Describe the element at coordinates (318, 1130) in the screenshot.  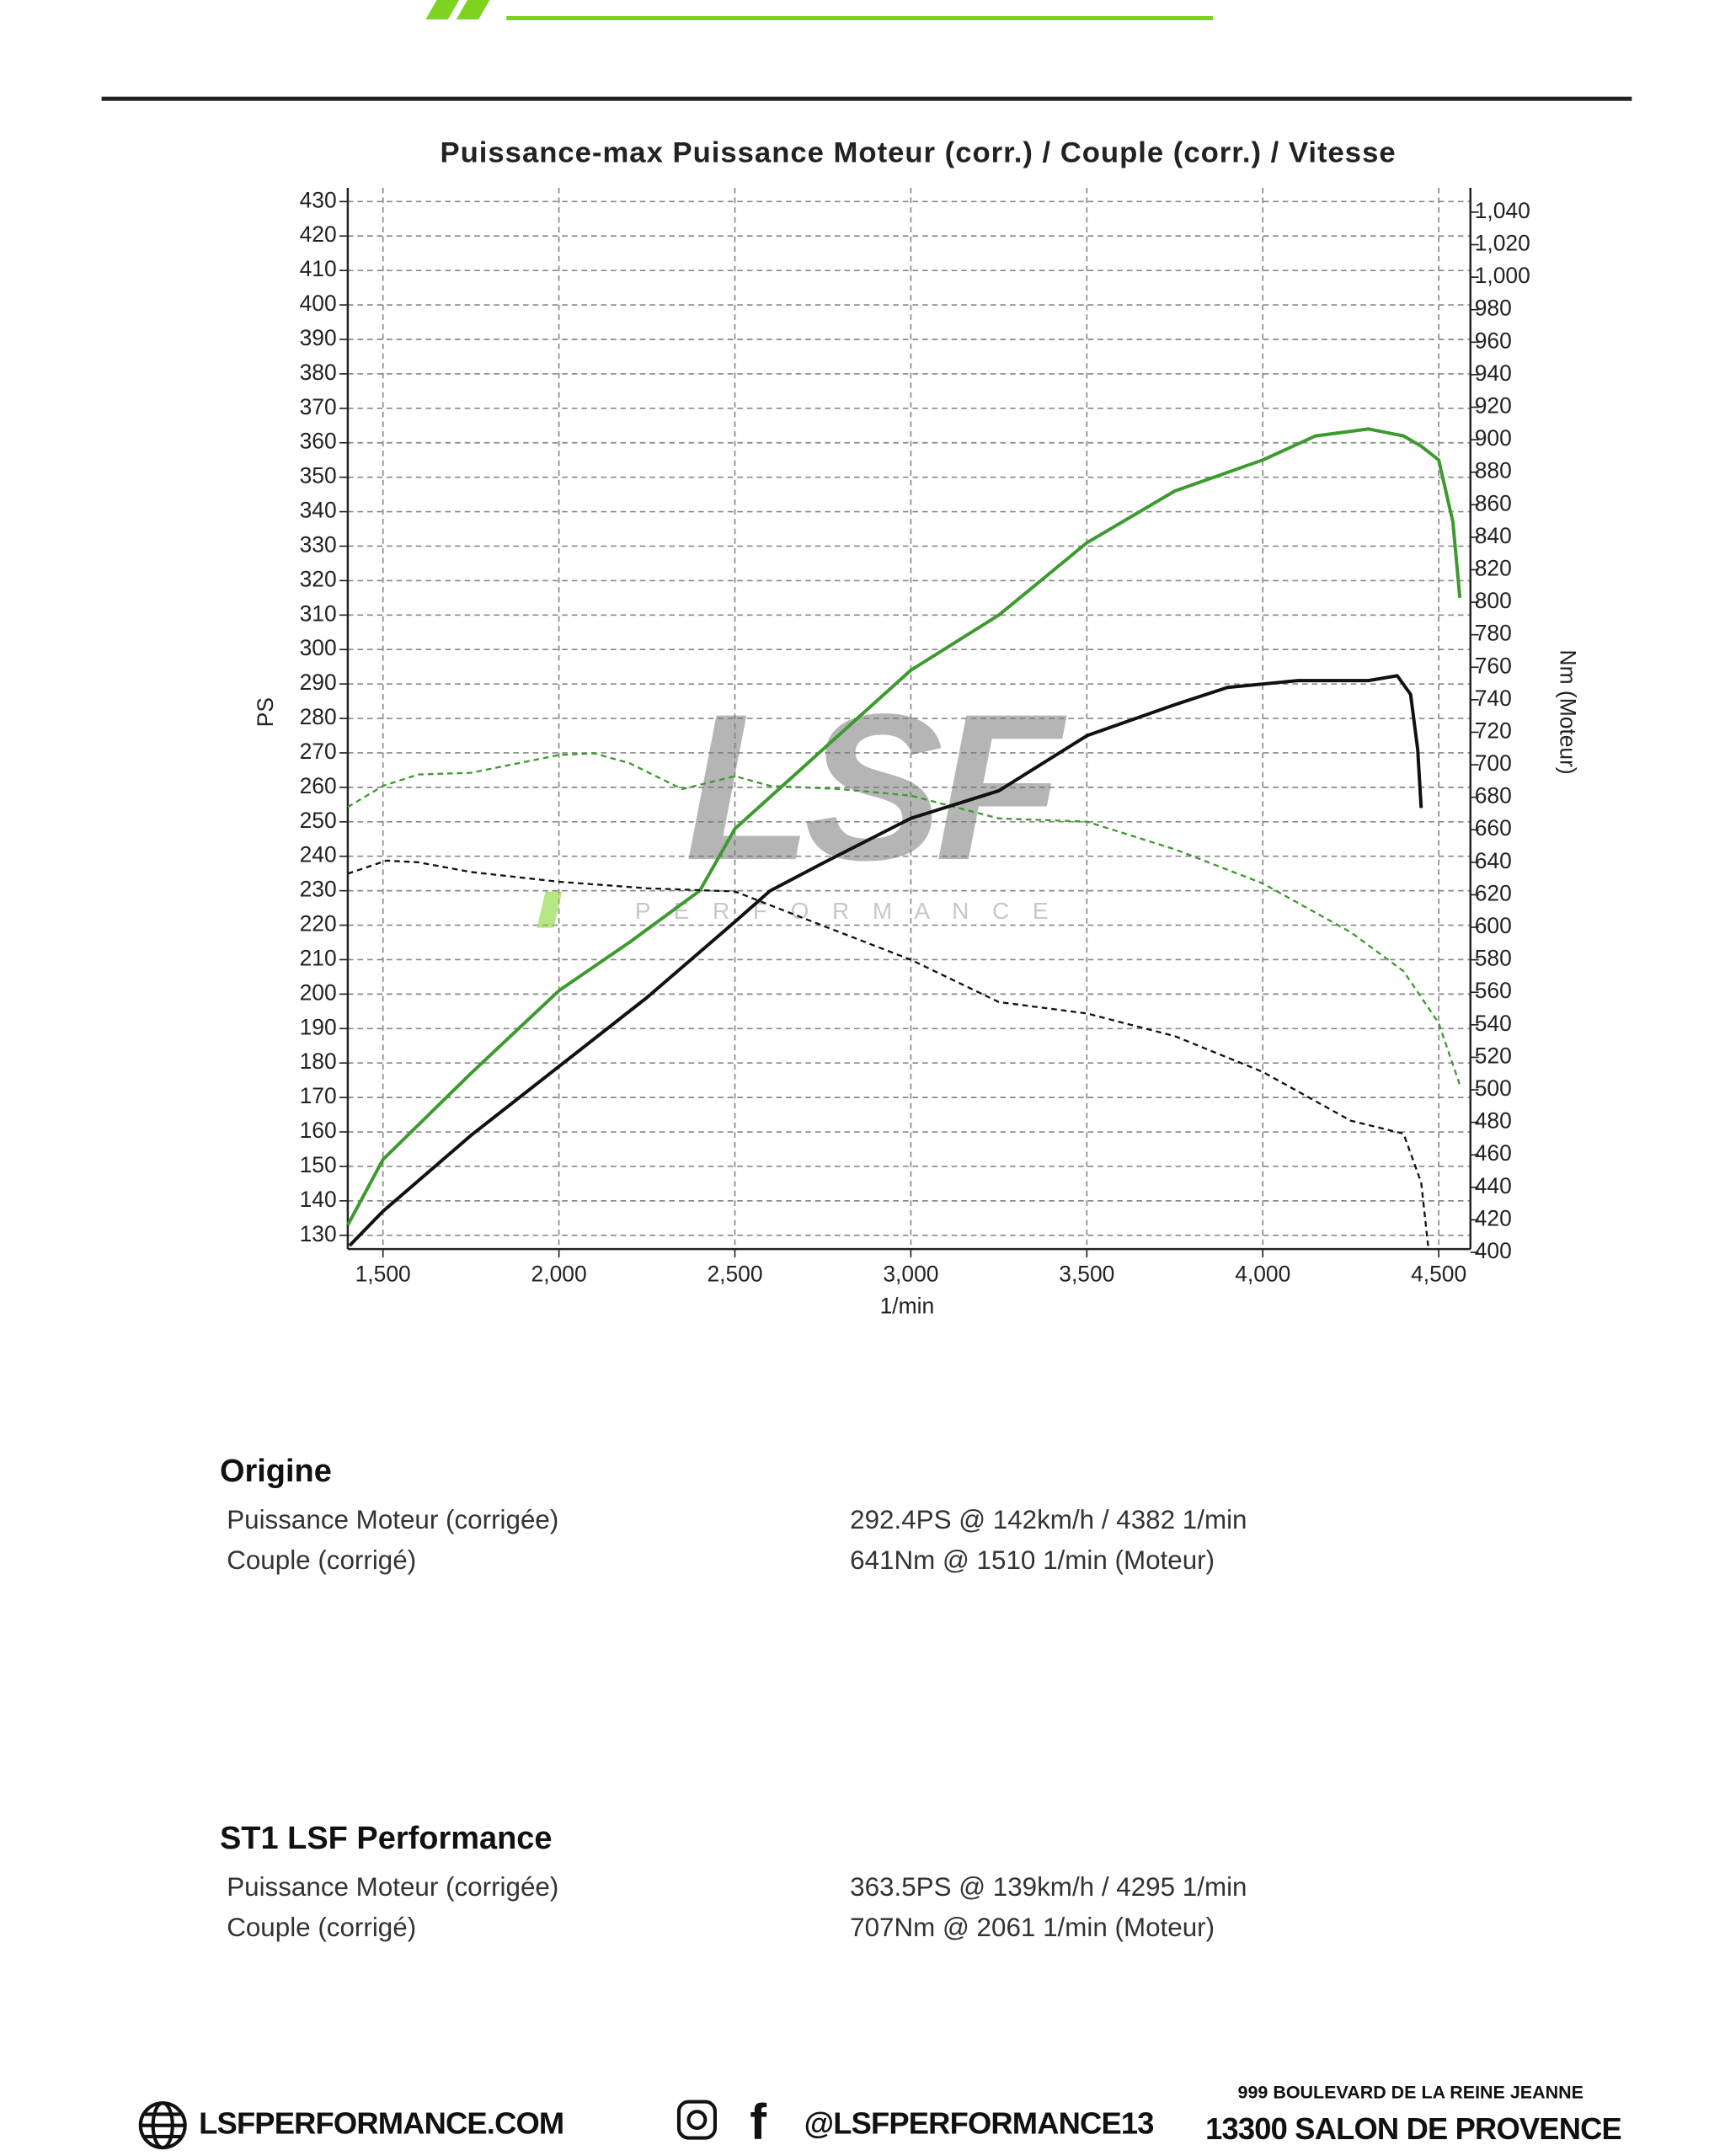
I see `y-tick-label: 160` at that location.